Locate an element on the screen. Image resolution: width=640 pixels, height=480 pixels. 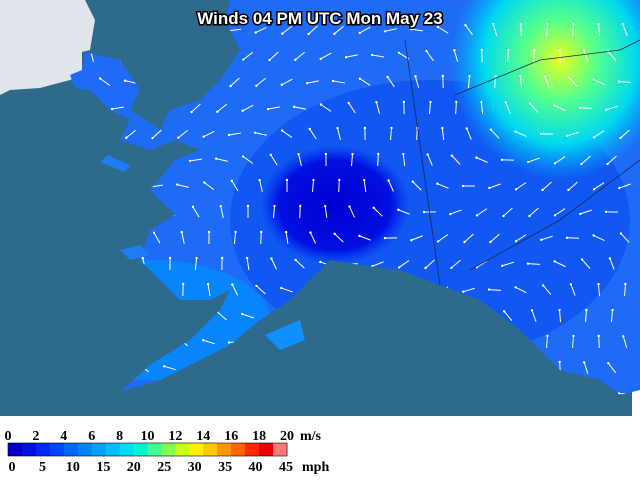
legend-ms-label: 2 is located at coordinates (35, 436).